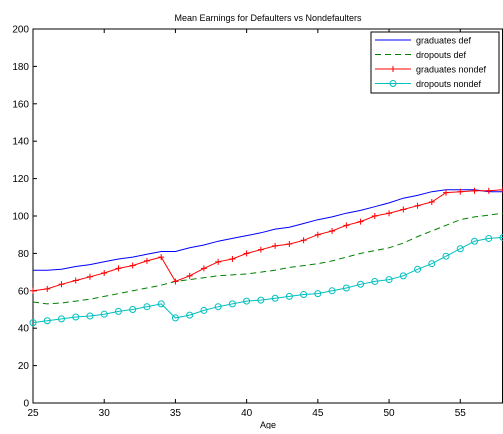 This screenshot has width=503, height=434. Describe the element at coordinates (247, 413) in the screenshot. I see `x-tick-label: 40` at that location.